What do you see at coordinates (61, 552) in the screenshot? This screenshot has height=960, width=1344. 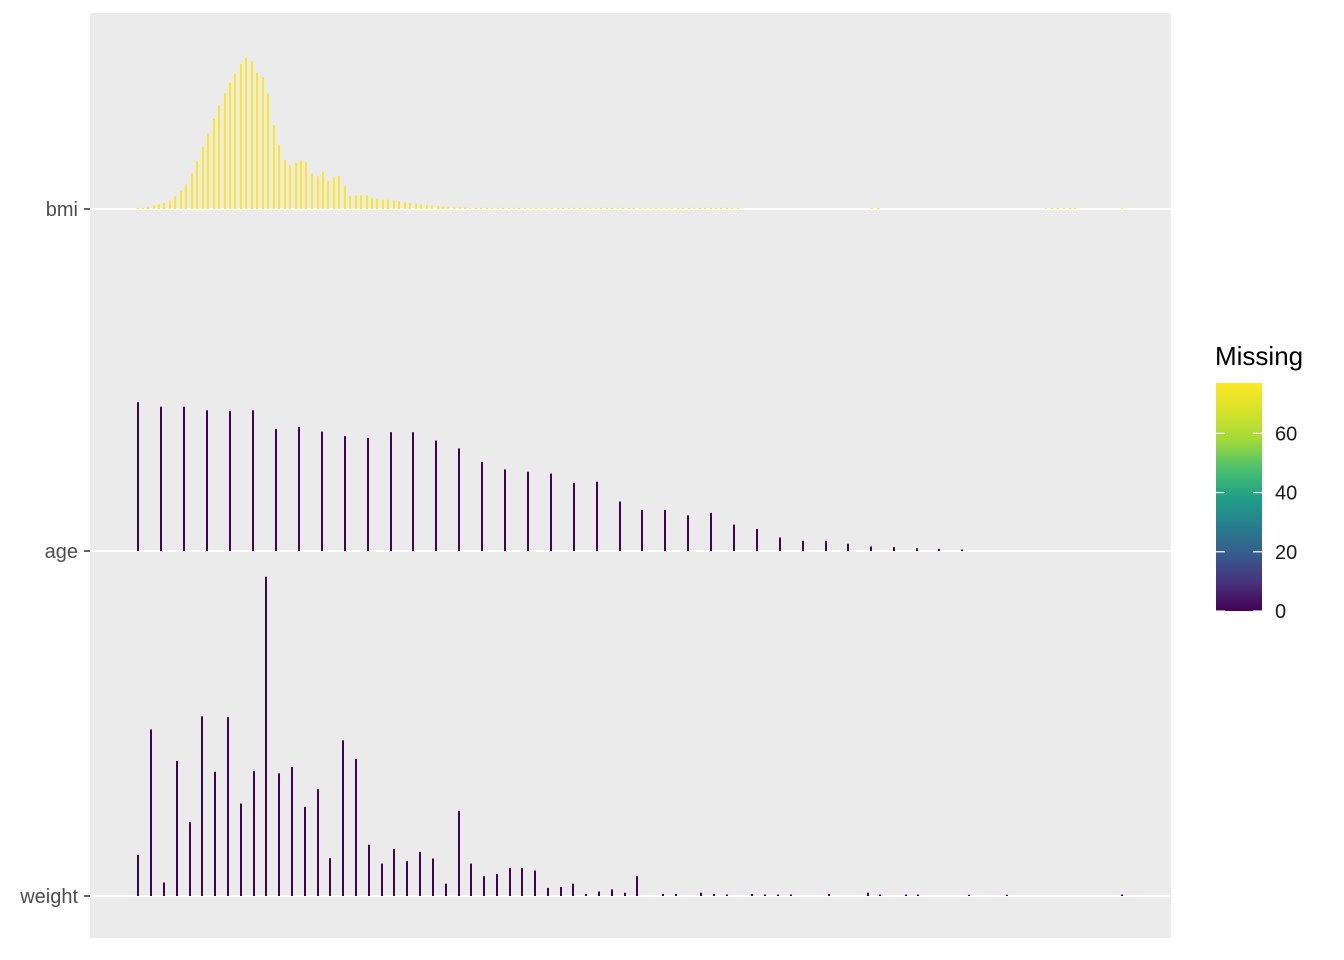 I see `y-tick-label-age: age` at bounding box center [61, 552].